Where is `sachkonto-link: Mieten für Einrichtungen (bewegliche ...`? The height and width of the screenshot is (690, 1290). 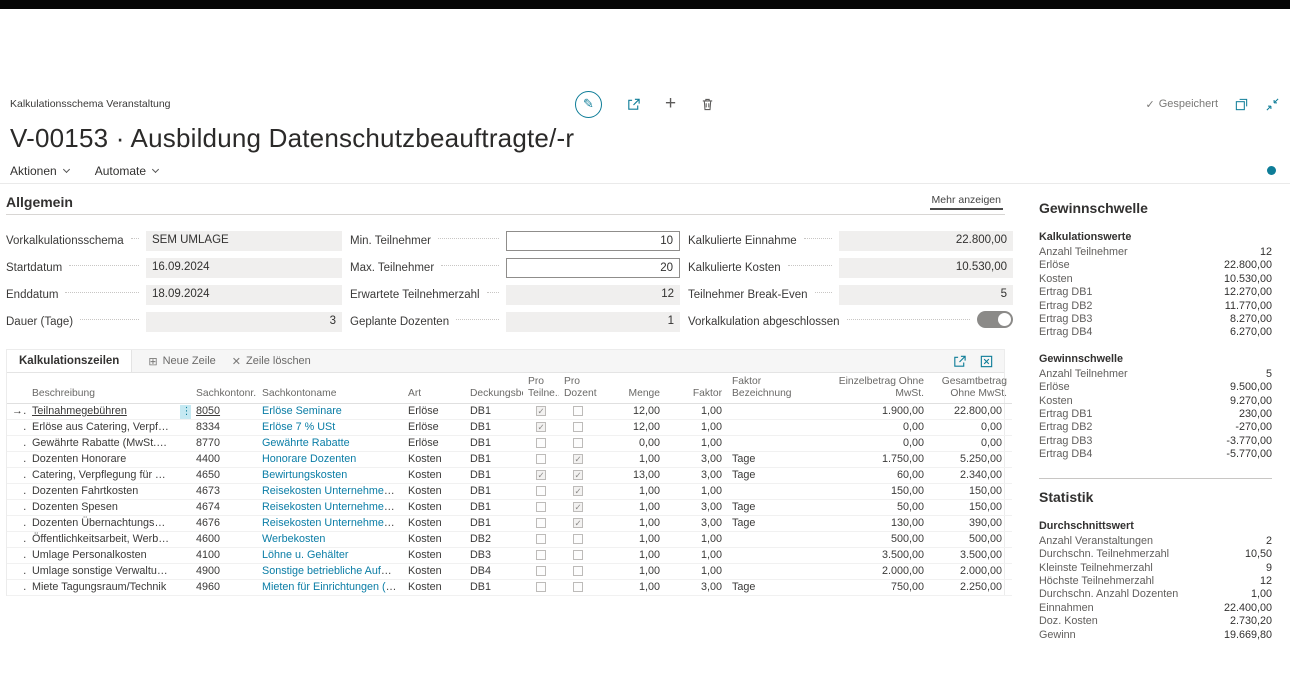 sachkonto-link: Mieten für Einrichtungen (bewegliche ... is located at coordinates (332, 587).